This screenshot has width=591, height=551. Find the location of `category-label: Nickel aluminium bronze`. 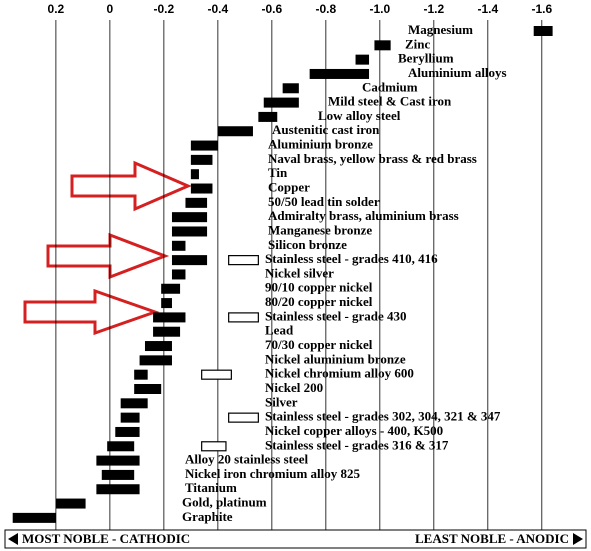

category-label: Nickel aluminium bronze is located at coordinates (335, 358).